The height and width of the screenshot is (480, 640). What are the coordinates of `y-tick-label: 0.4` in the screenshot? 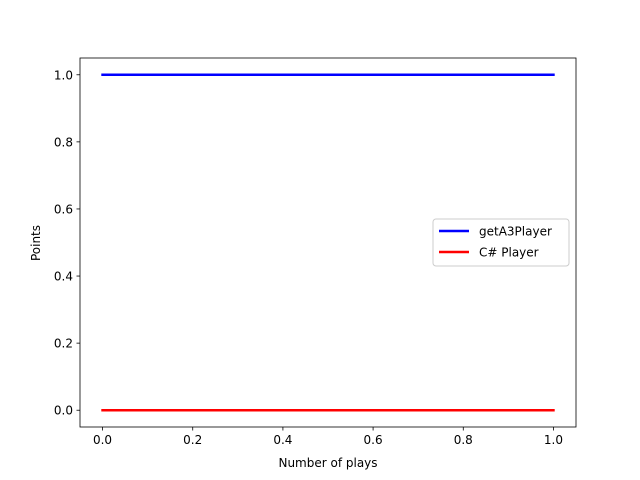 It's located at (63, 277).